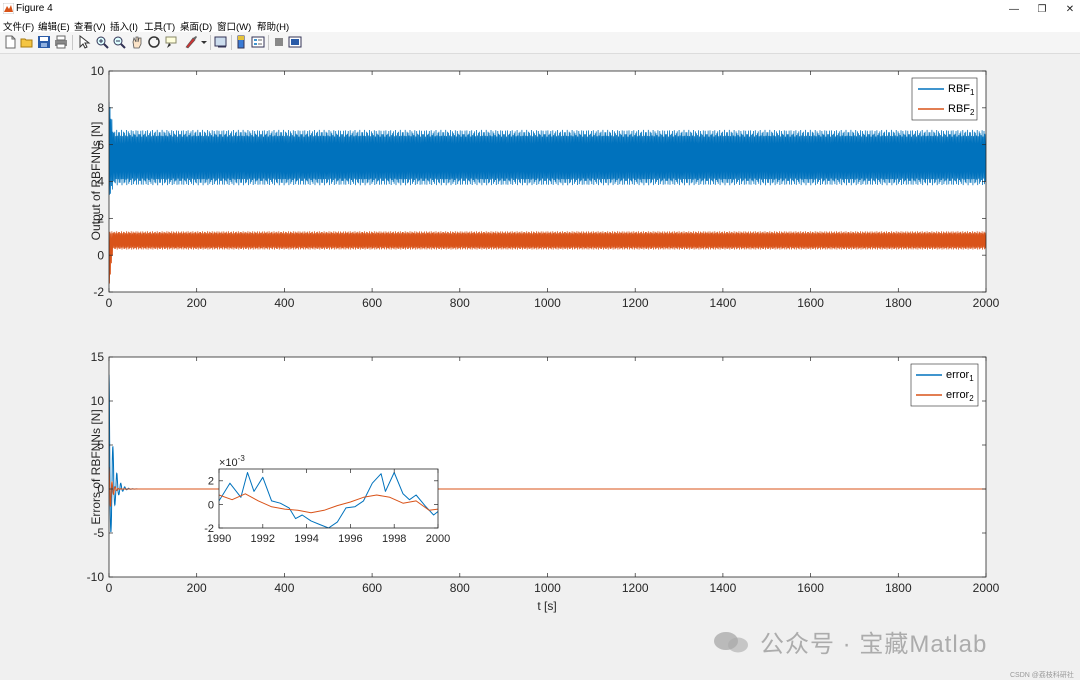 The width and height of the screenshot is (1080, 680). I want to click on top-x-tick-label: 1400, so click(723, 303).